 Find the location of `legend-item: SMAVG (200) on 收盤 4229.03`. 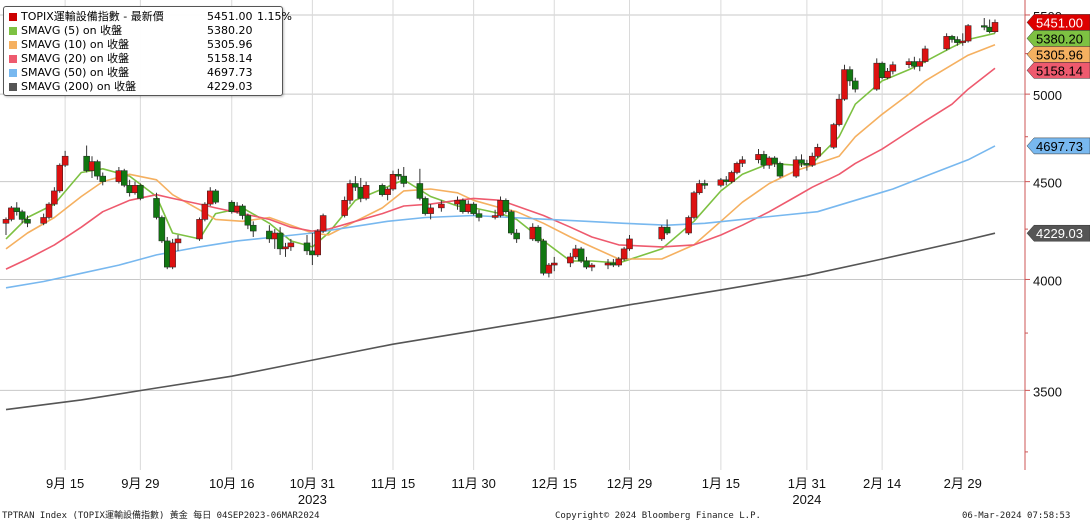

legend-item: SMAVG (200) on 收盤 4229.03 is located at coordinates (143, 87).